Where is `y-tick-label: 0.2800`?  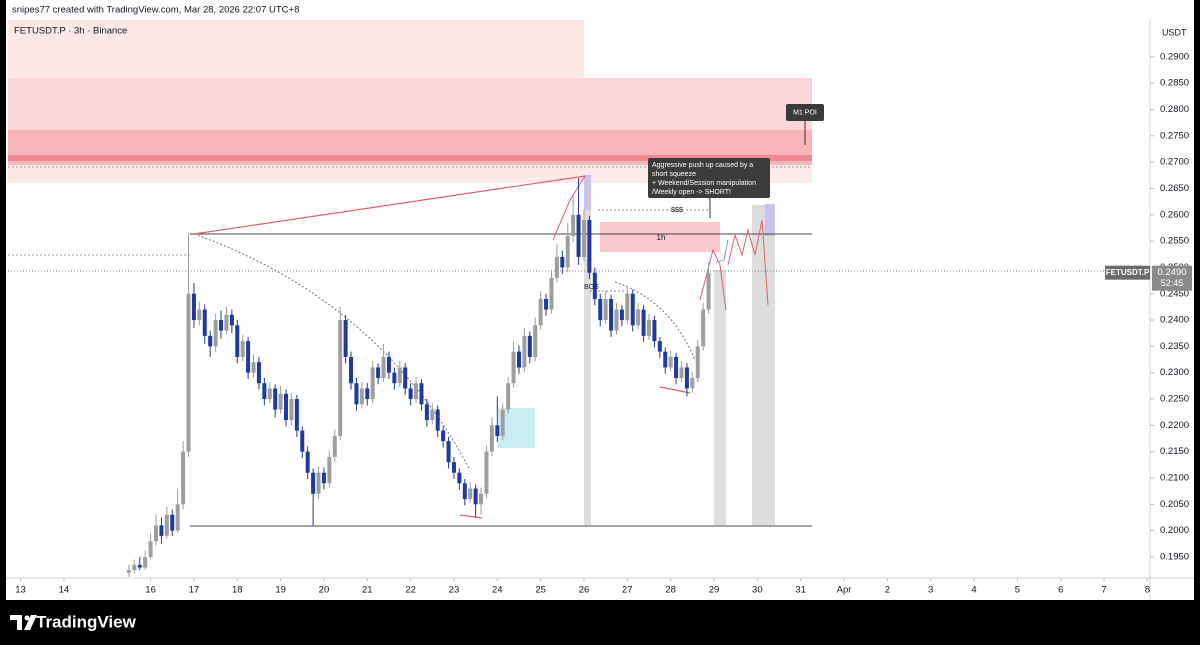
y-tick-label: 0.2800 is located at coordinates (1174, 109).